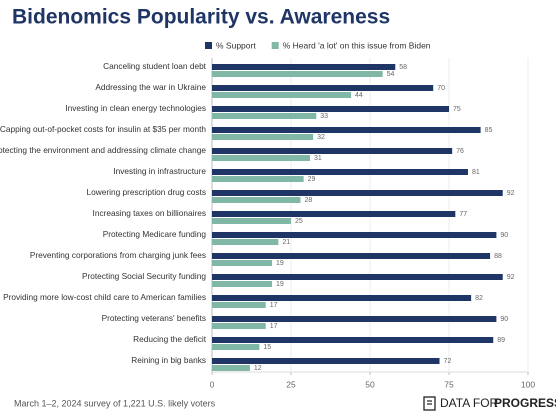 Image resolution: width=556 pixels, height=415 pixels. What do you see at coordinates (267, 347) in the screenshot?
I see `value-label: 15` at bounding box center [267, 347].